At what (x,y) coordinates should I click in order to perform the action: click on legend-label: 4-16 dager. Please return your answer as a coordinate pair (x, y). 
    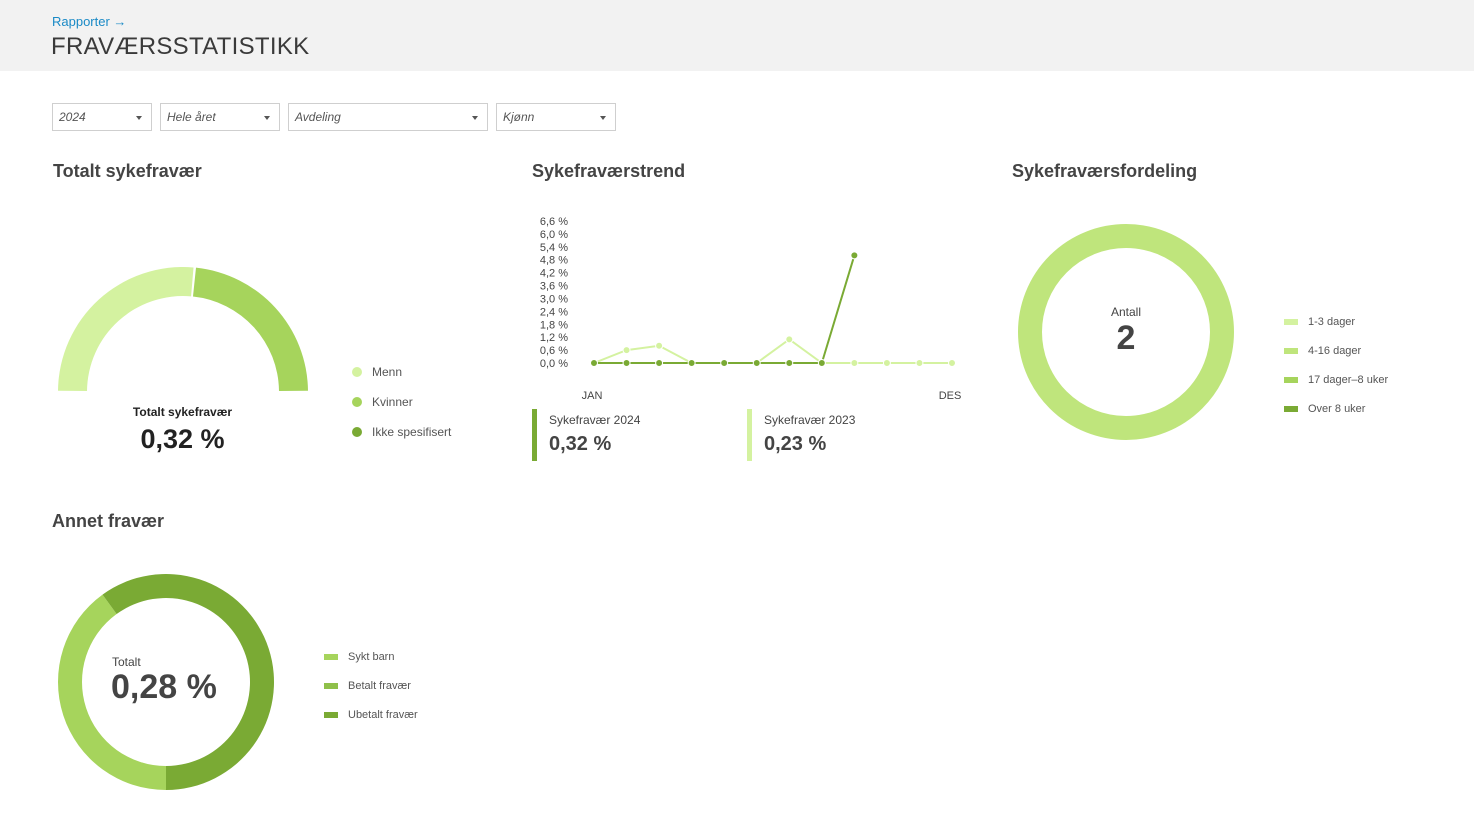
    Looking at the image, I should click on (1335, 351).